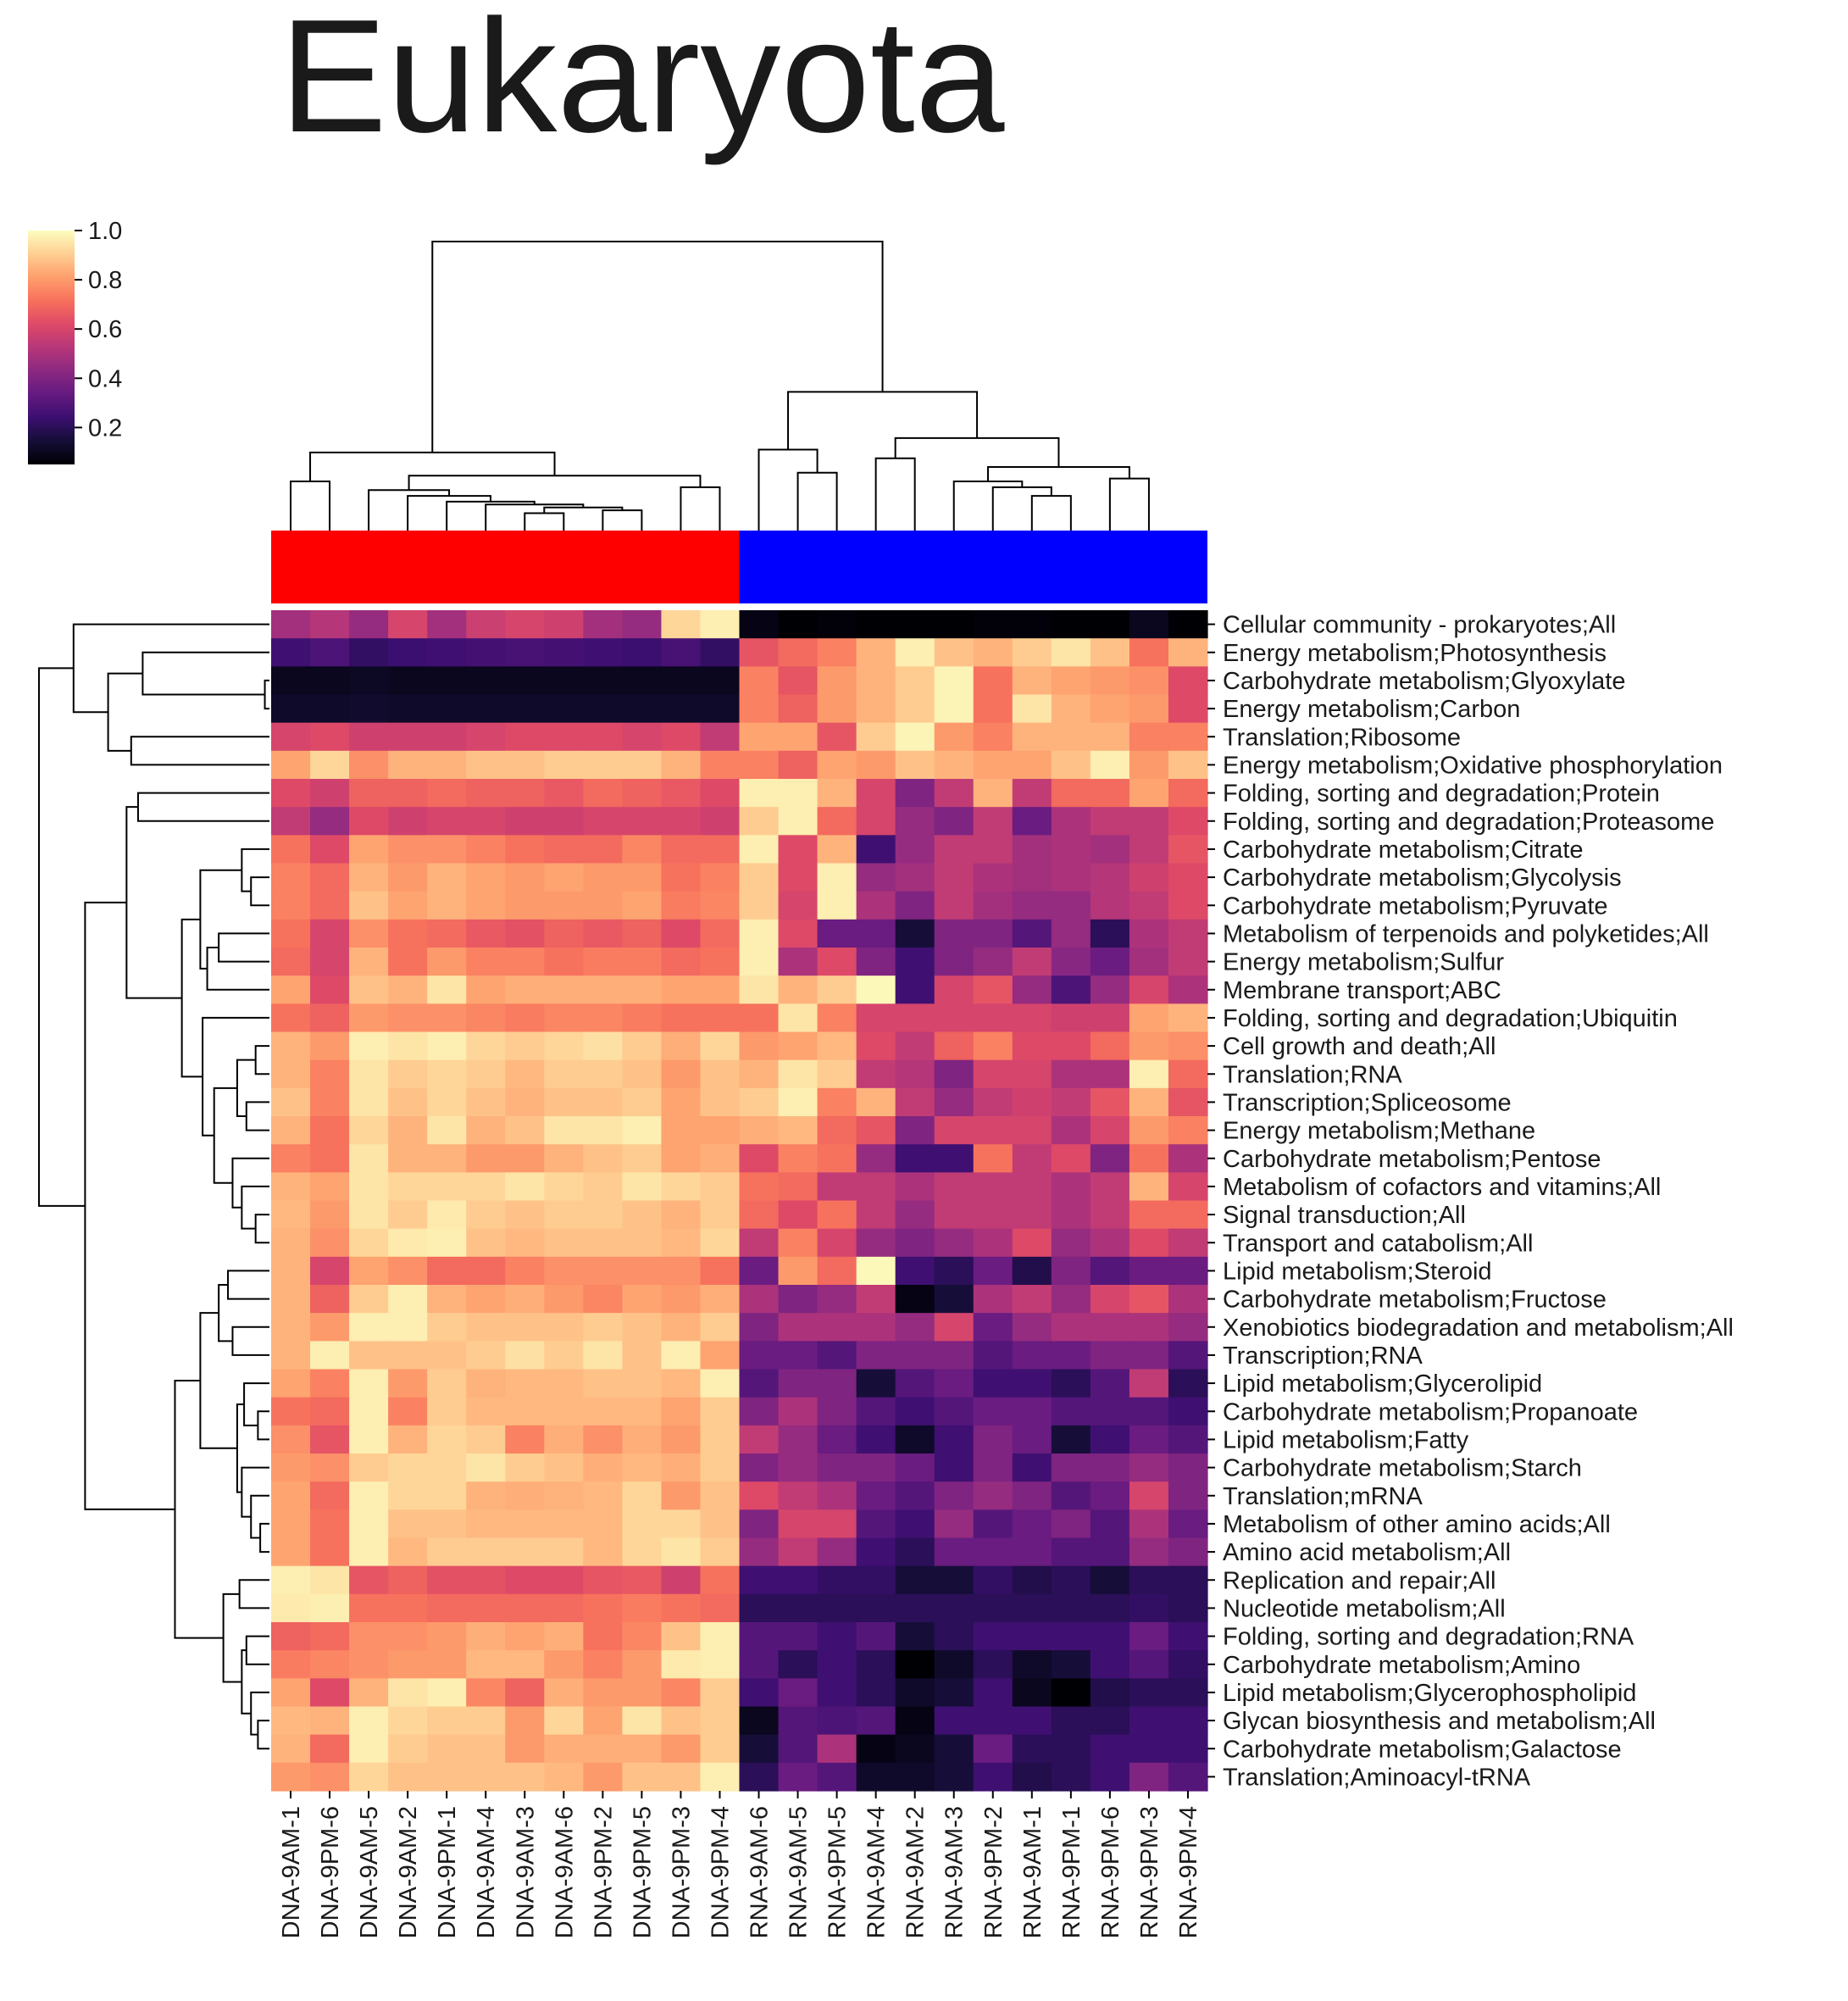 This screenshot has height=2001, width=1848. What do you see at coordinates (622, 520) in the screenshot?
I see `column-dendrogram-link` at bounding box center [622, 520].